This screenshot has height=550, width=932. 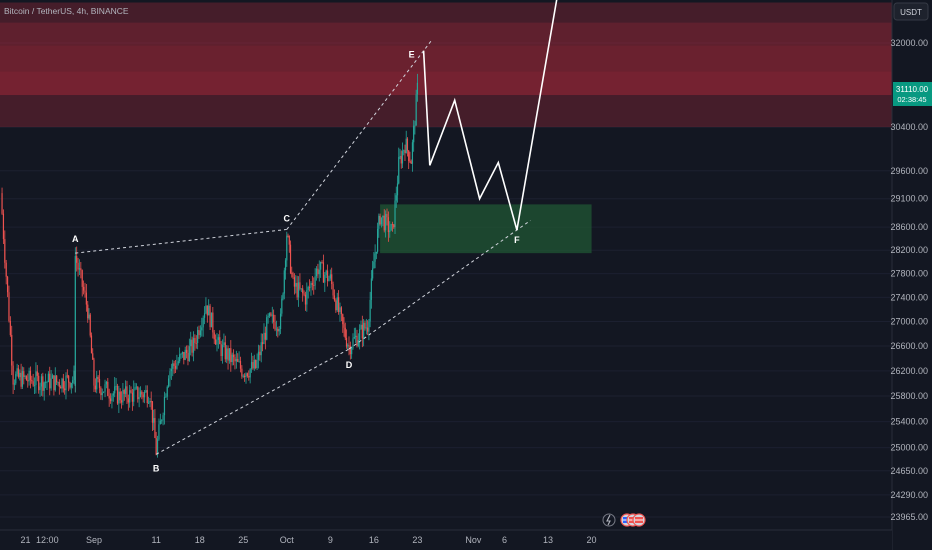 I want to click on countdown-label: 02:38:45, so click(x=911, y=99).